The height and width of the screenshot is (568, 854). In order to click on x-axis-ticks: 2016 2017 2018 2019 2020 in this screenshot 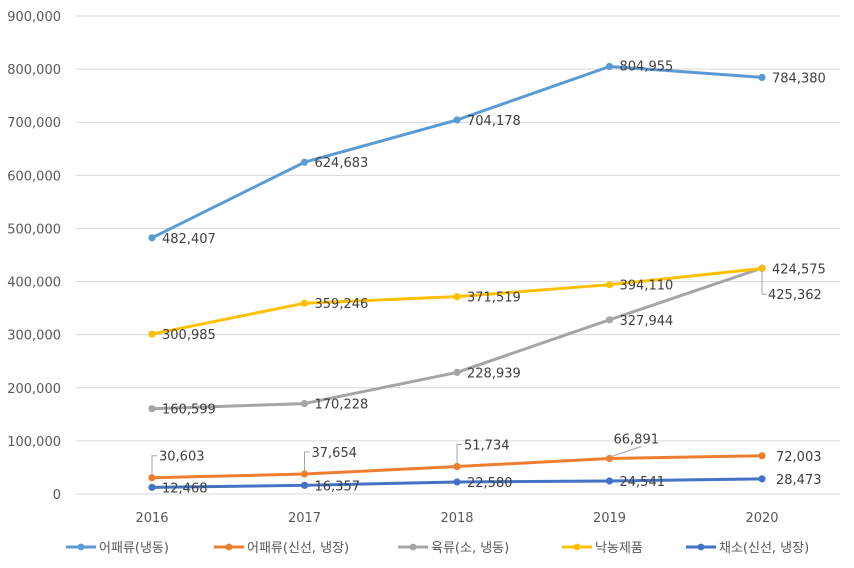, I will do `click(456, 518)`.